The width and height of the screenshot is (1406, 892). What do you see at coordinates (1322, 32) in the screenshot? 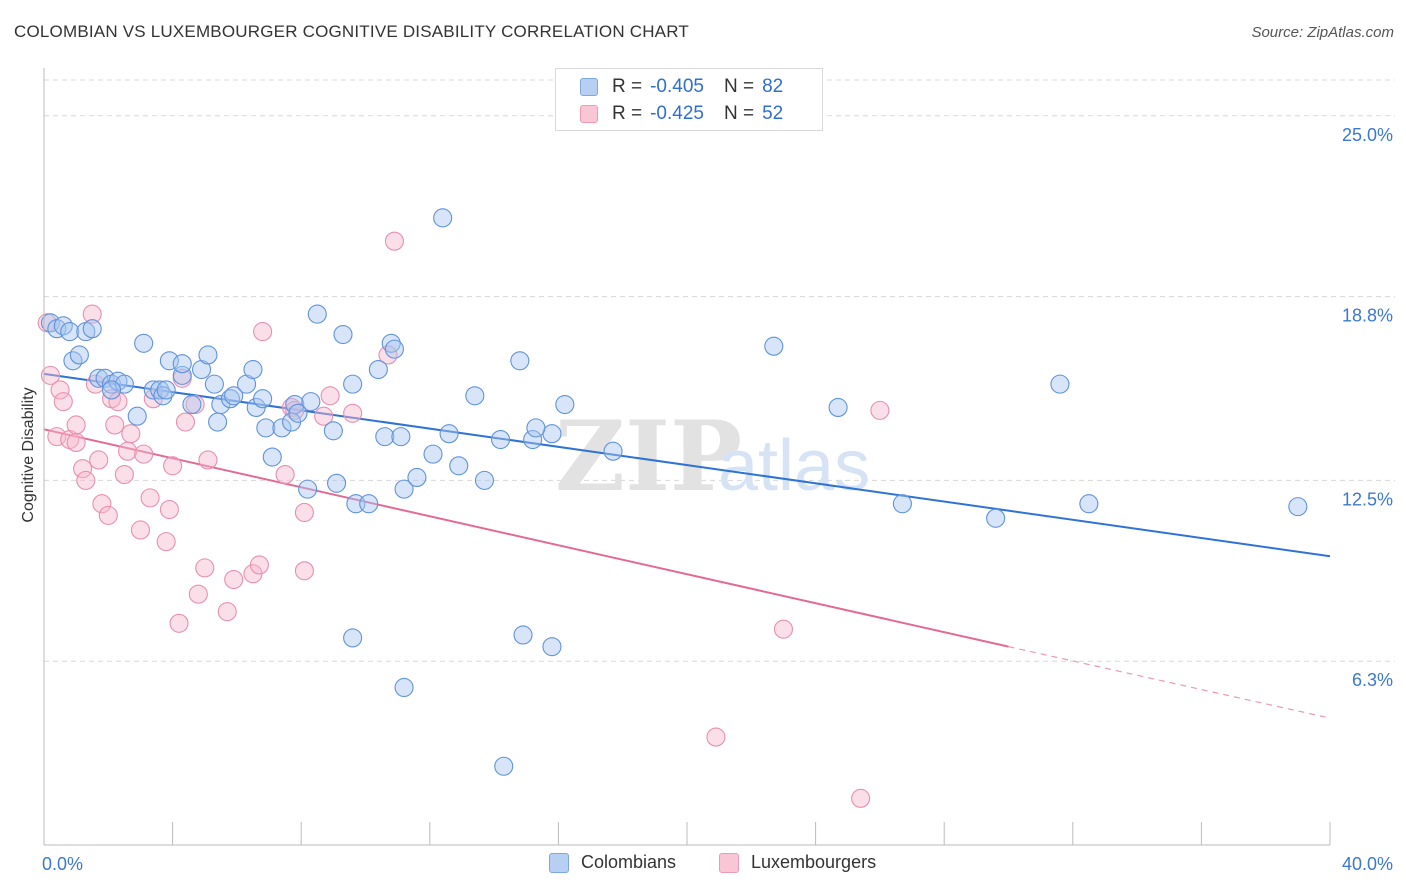
I see `source-label: Source: ZipAtlas.com` at bounding box center [1322, 32].